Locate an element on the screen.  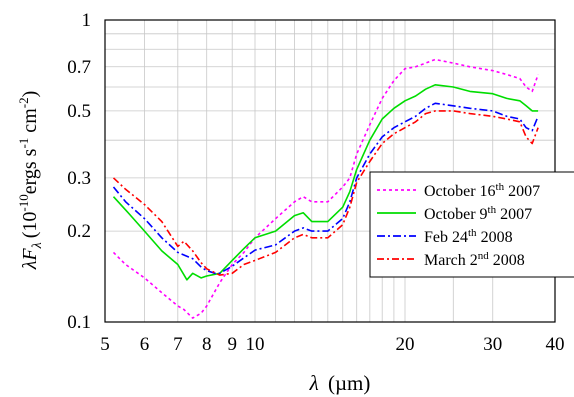
y-axis-unit-c: ergs s is located at coordinates (30, 171).